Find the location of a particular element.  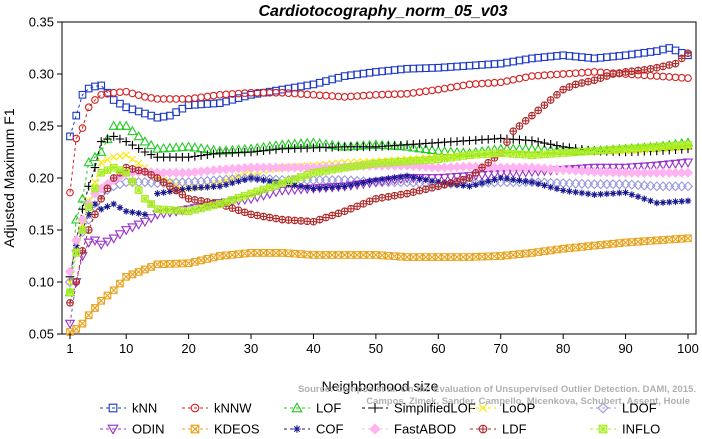

y-tick-label: 0.25 is located at coordinates (41, 126).